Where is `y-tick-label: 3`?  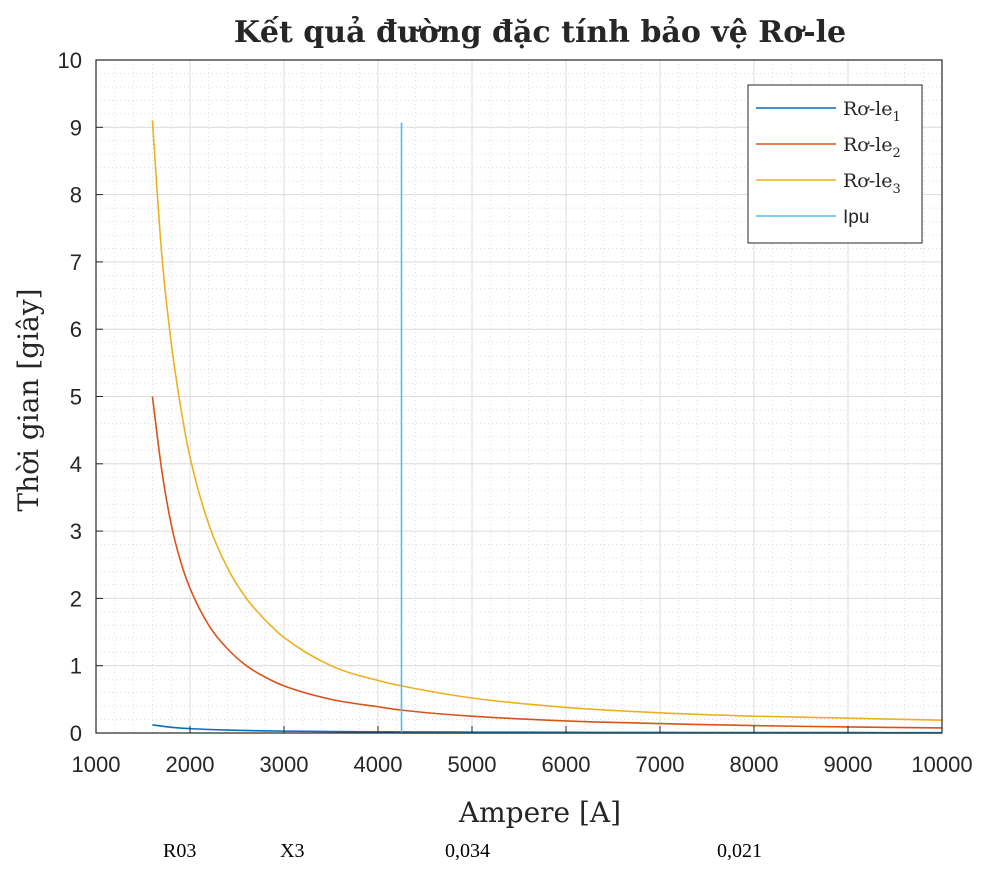
y-tick-label: 3 is located at coordinates (76, 531).